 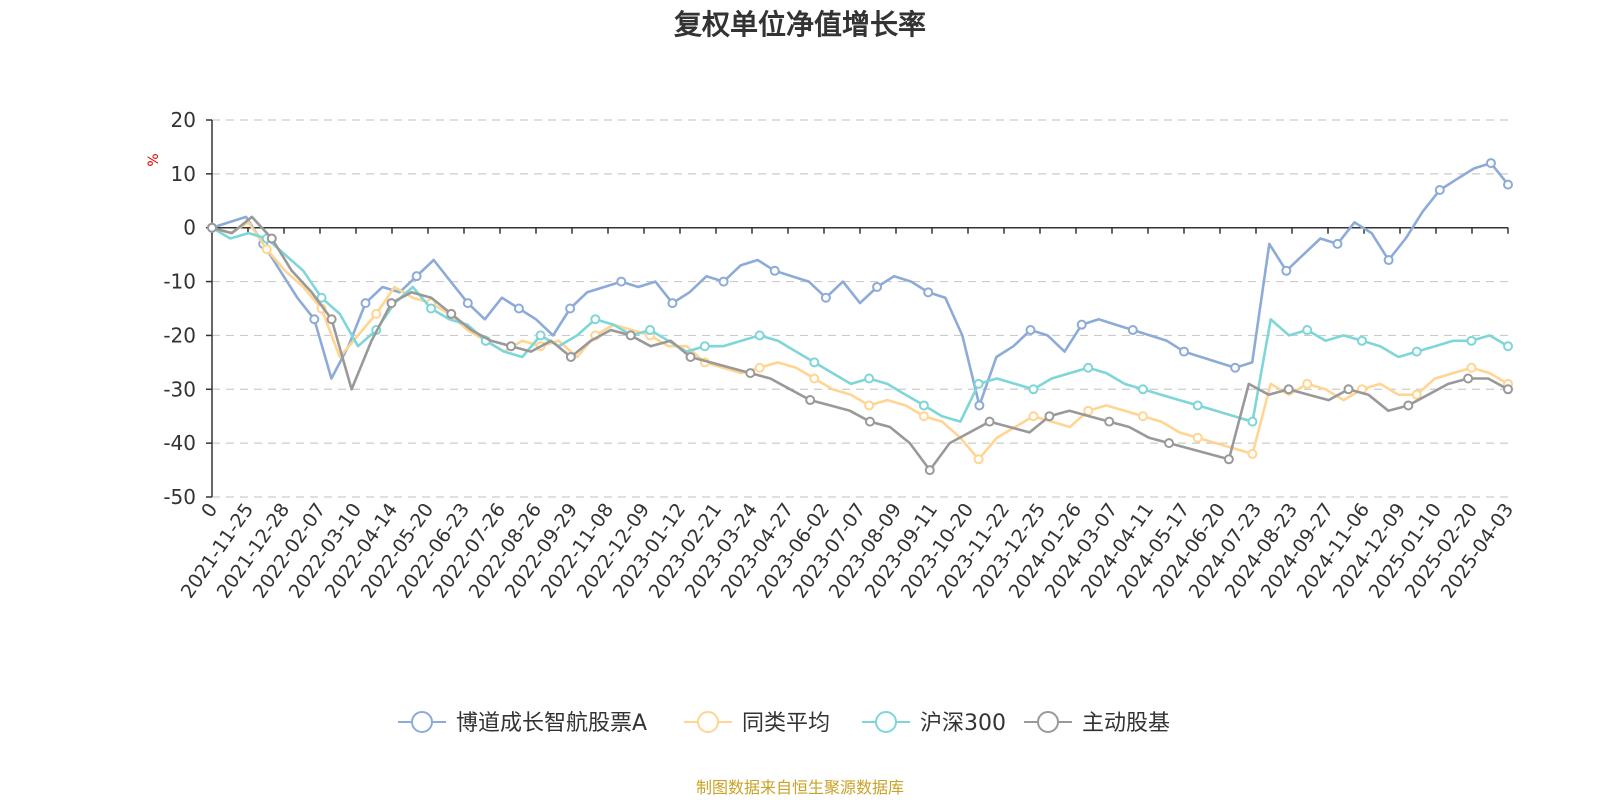 What do you see at coordinates (183, 120) in the screenshot?
I see `y-tick-label: 20` at bounding box center [183, 120].